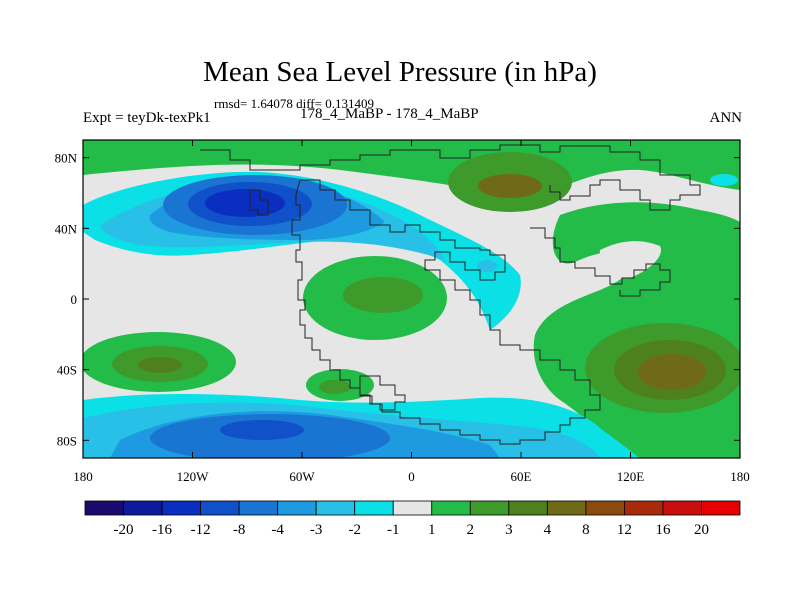 Image resolution: width=800 pixels, height=600 pixels. Describe the element at coordinates (521, 476) in the screenshot. I see `x-tick-label: 60E` at that location.